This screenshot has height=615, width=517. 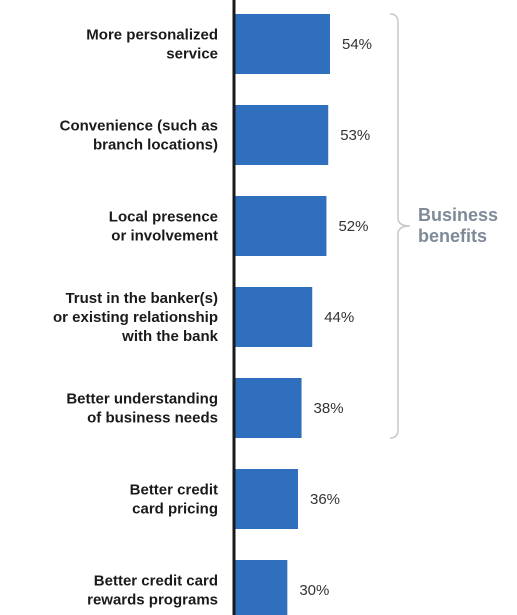 What do you see at coordinates (152, 418) in the screenshot?
I see `category-label-5-line-2: of business needs` at bounding box center [152, 418].